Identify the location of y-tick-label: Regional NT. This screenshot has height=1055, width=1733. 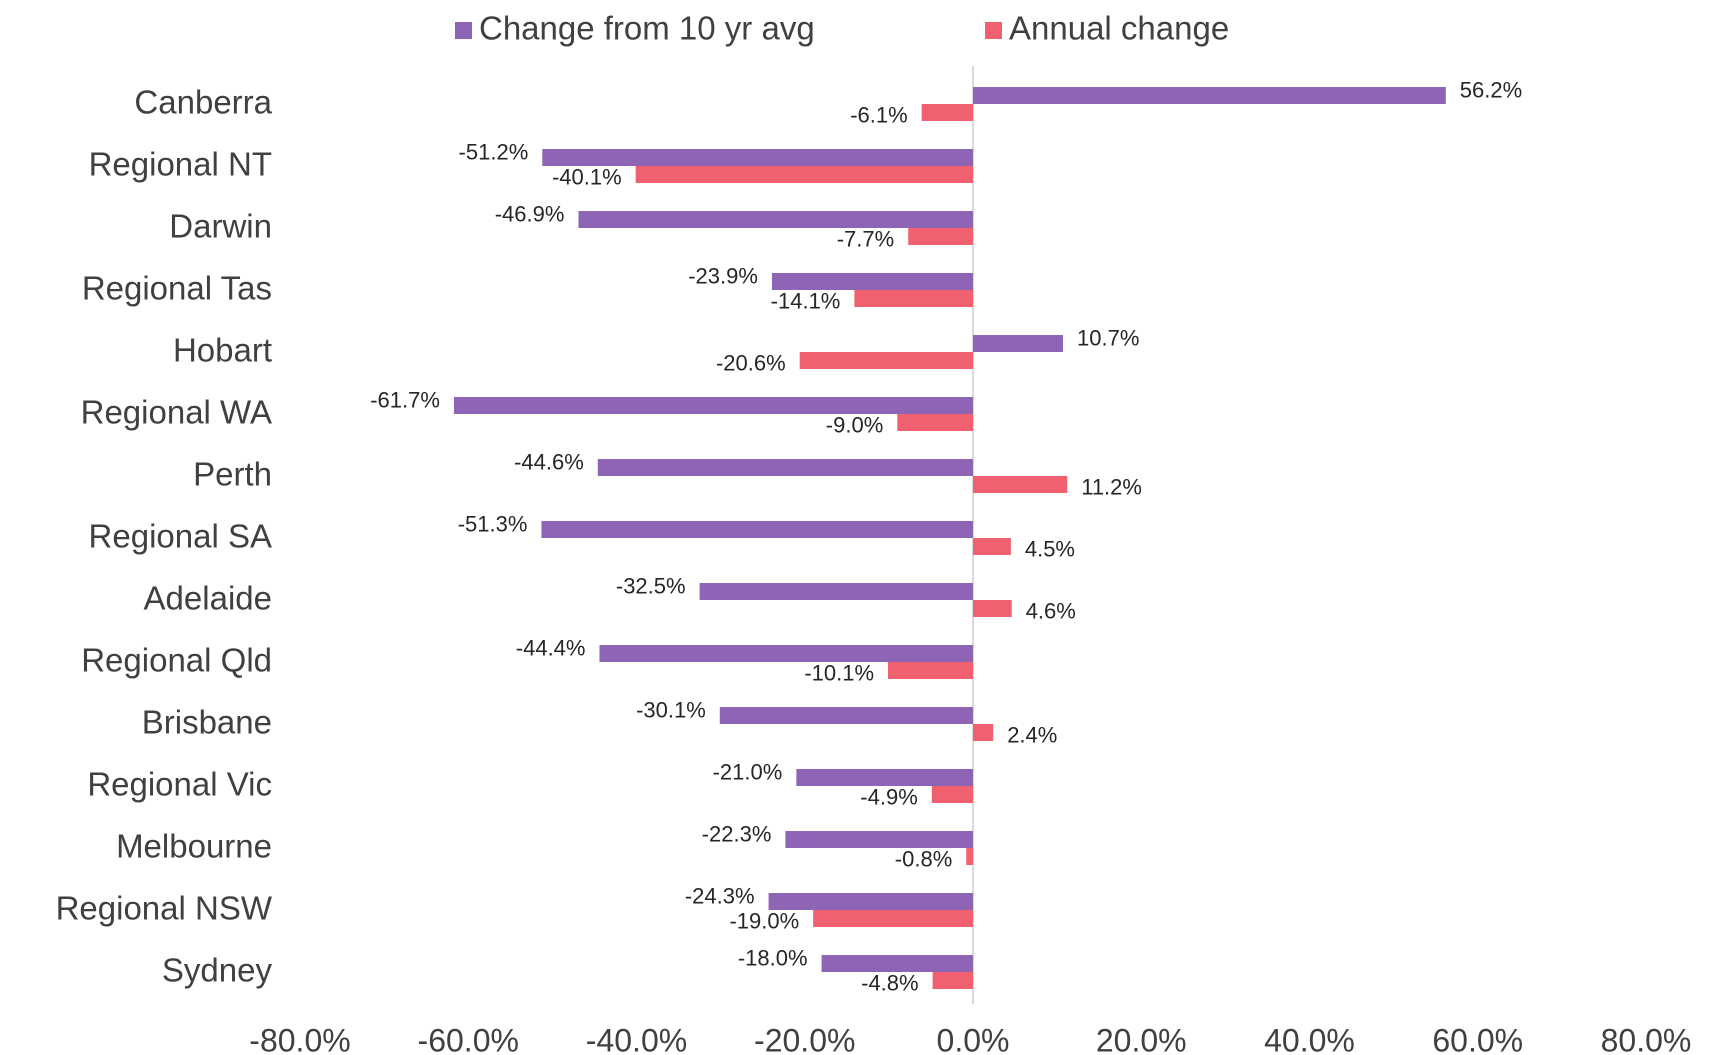
(180, 164).